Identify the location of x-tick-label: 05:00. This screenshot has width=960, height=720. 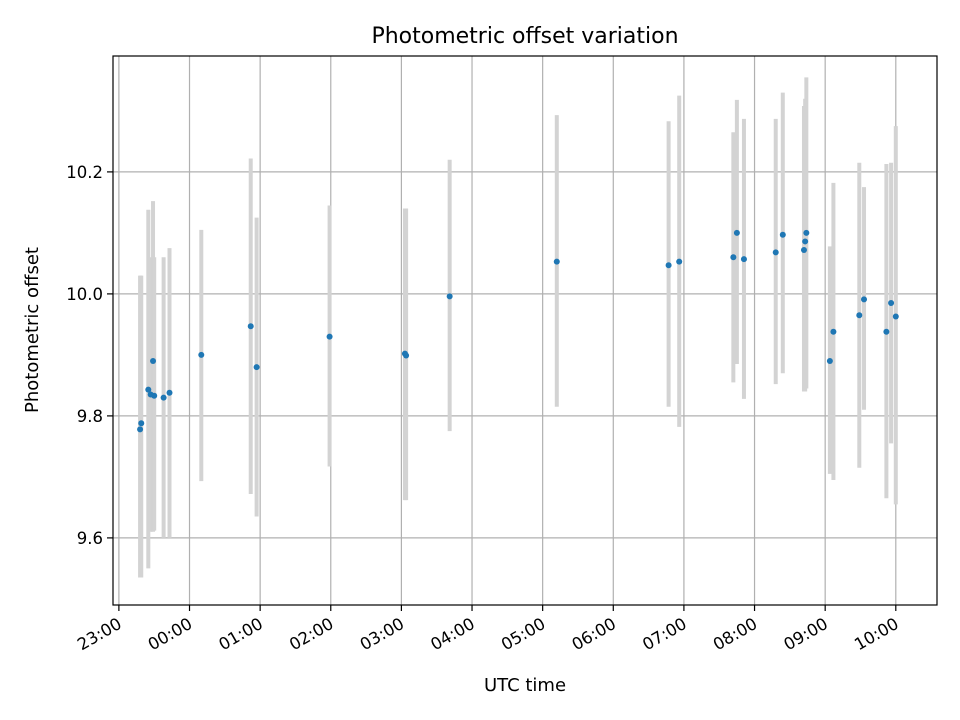
(523, 634).